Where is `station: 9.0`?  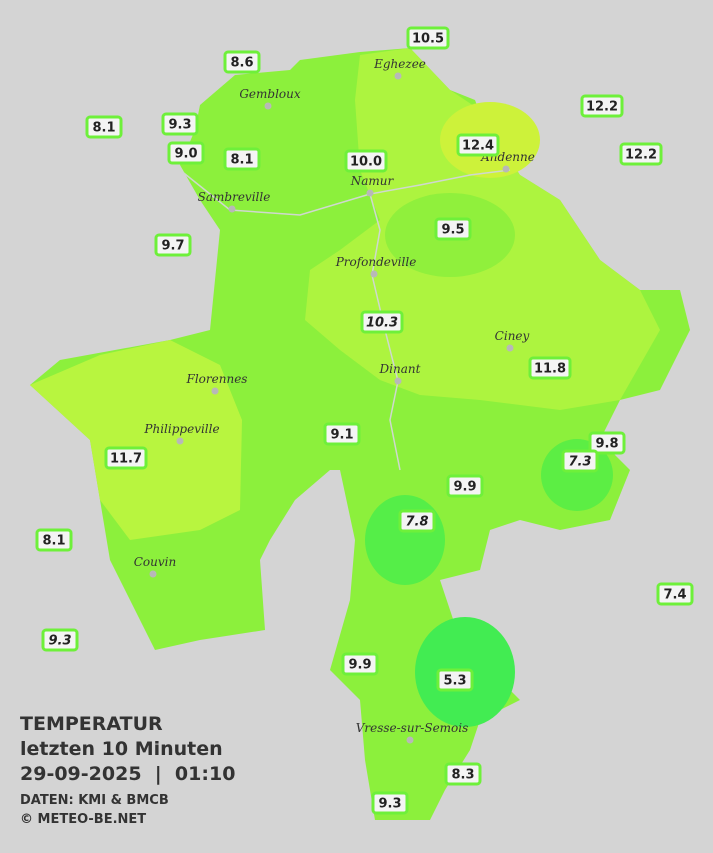
station: 9.0 is located at coordinates (186, 153).